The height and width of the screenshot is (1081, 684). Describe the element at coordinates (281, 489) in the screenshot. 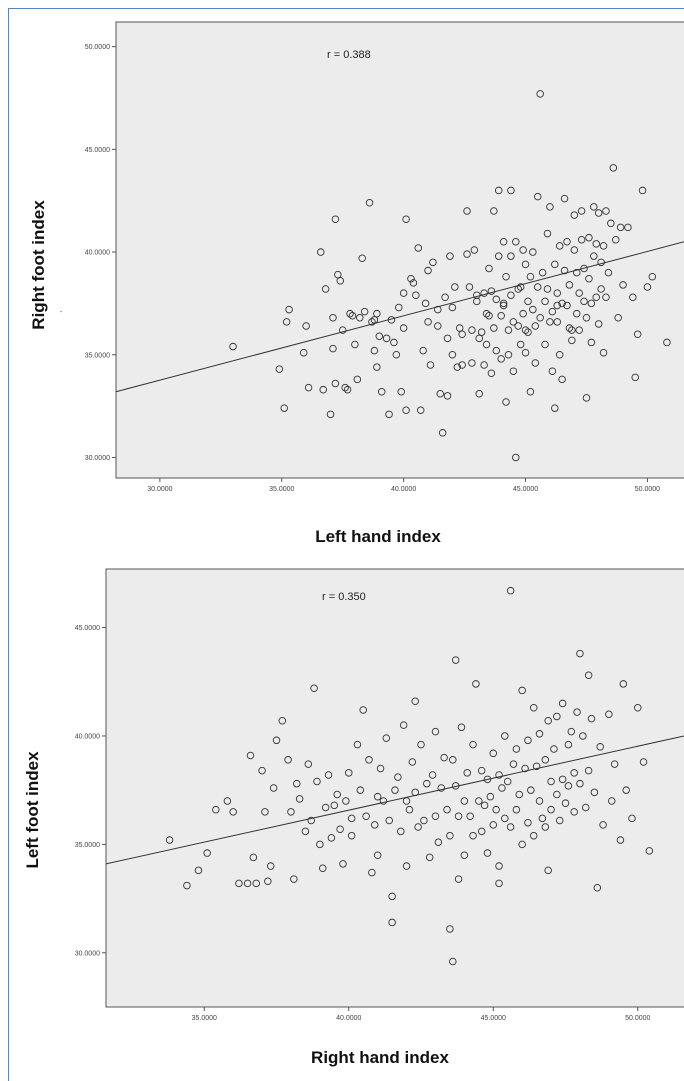

I see `x-tick-label-1: 35.0000` at that location.